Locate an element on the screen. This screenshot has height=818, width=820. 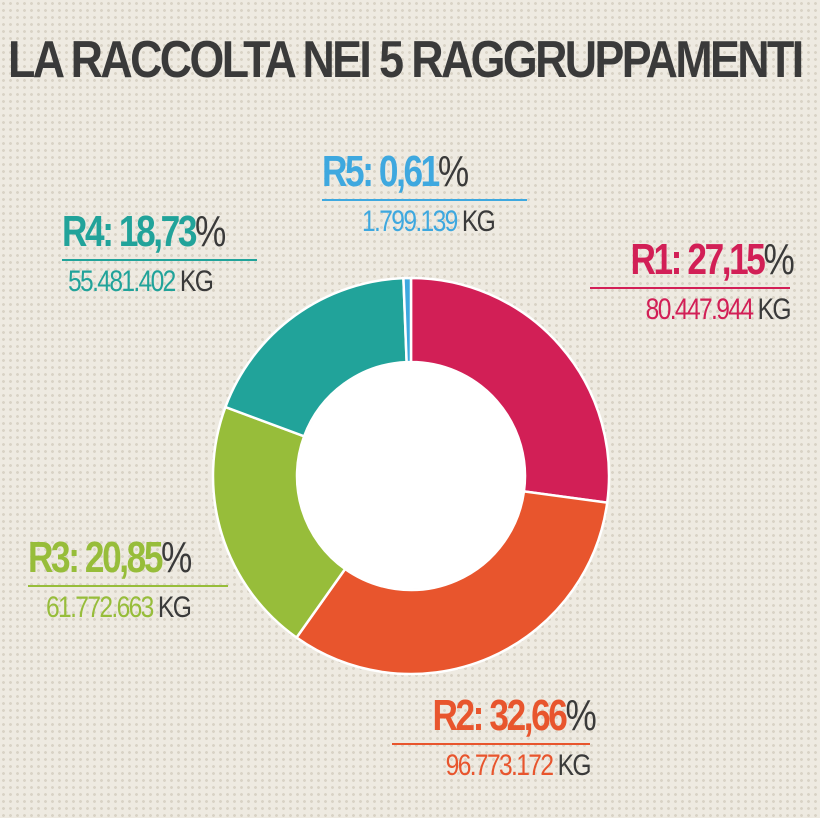
label-r2-unit: KG is located at coordinates (574, 765).